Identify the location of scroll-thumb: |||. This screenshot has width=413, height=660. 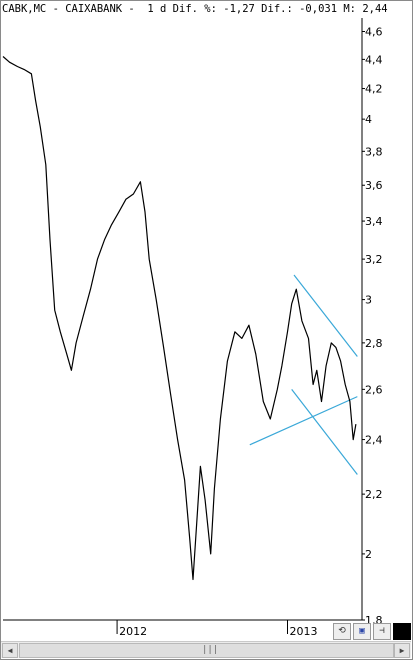
(206, 650).